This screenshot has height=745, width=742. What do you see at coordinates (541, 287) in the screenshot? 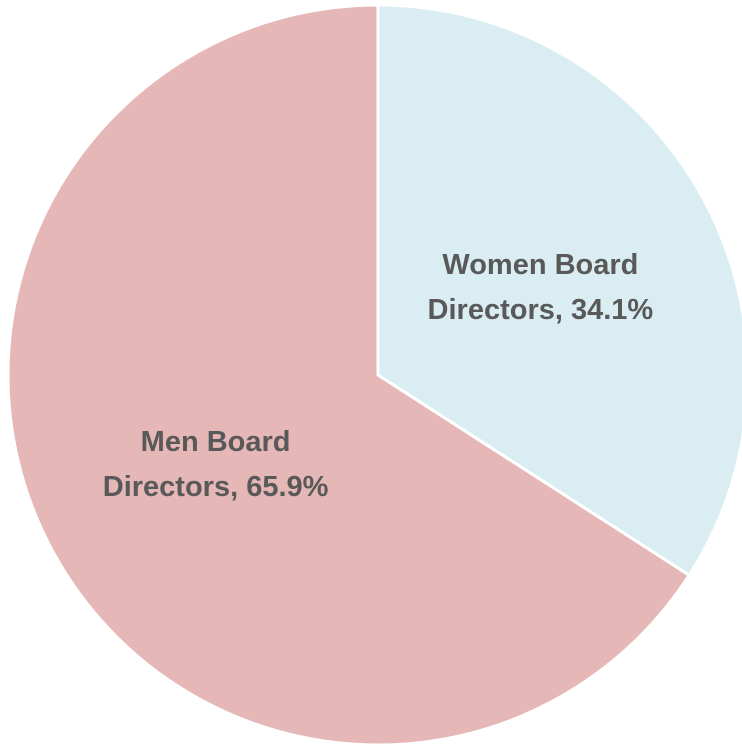
I see `data-label: Women Board Directors, 34.1%` at bounding box center [541, 287].